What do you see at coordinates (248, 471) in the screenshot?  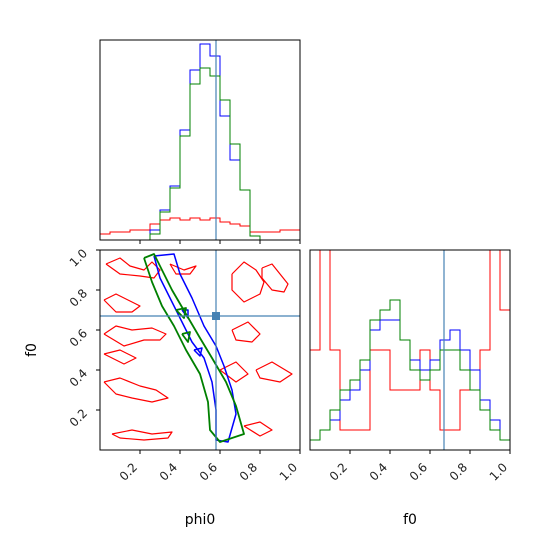 I see `phi0-x-tick-label: 0.8` at bounding box center [248, 471].